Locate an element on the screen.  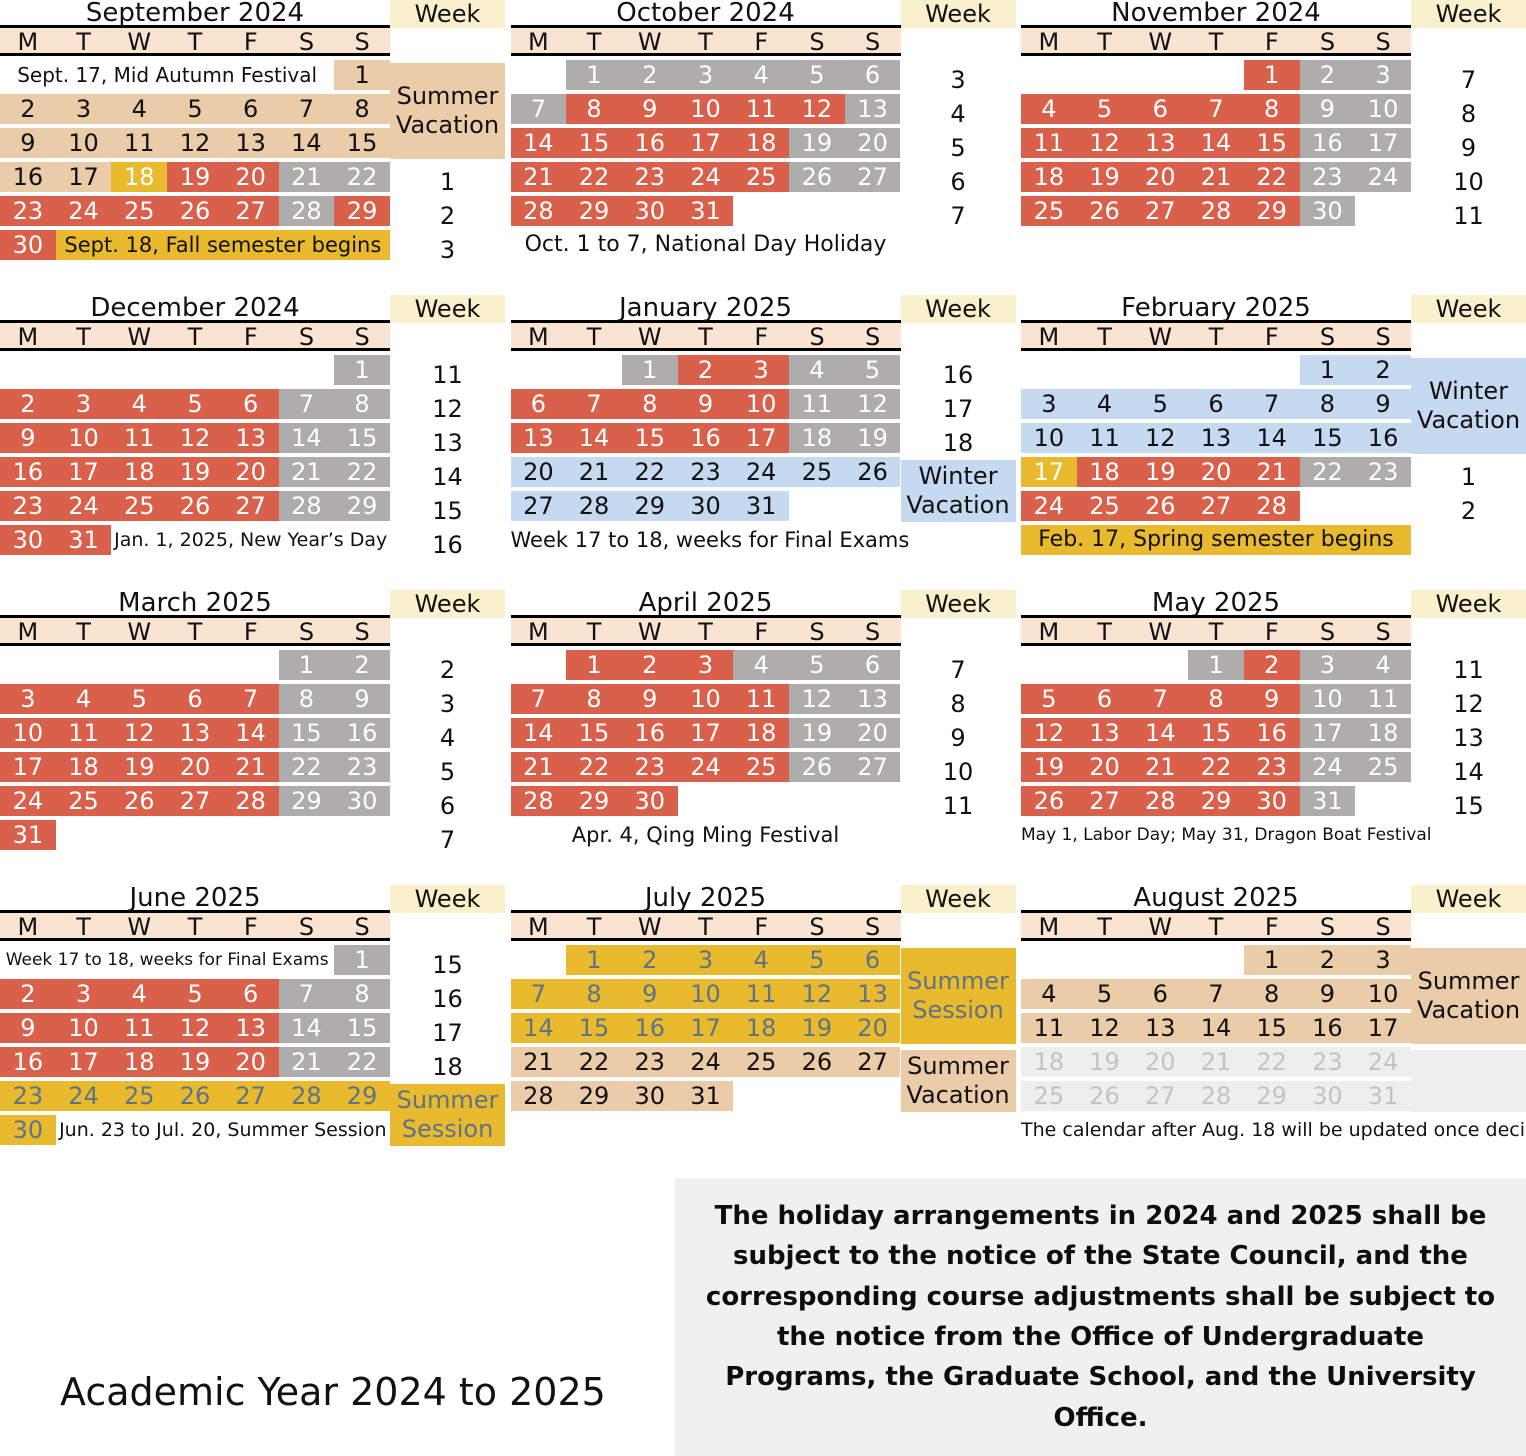
weekday-label: W is located at coordinates (139, 927).